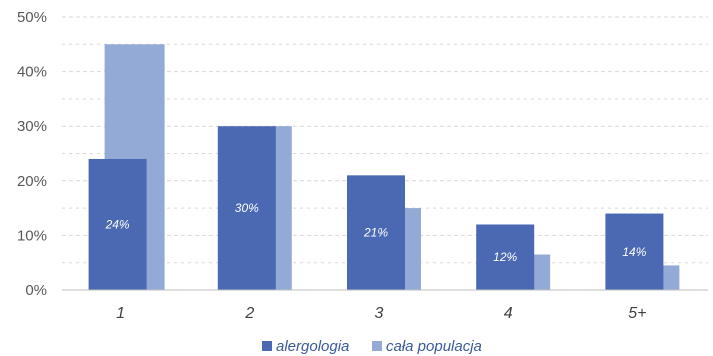  I want to click on data-label: 24%, so click(117, 224).